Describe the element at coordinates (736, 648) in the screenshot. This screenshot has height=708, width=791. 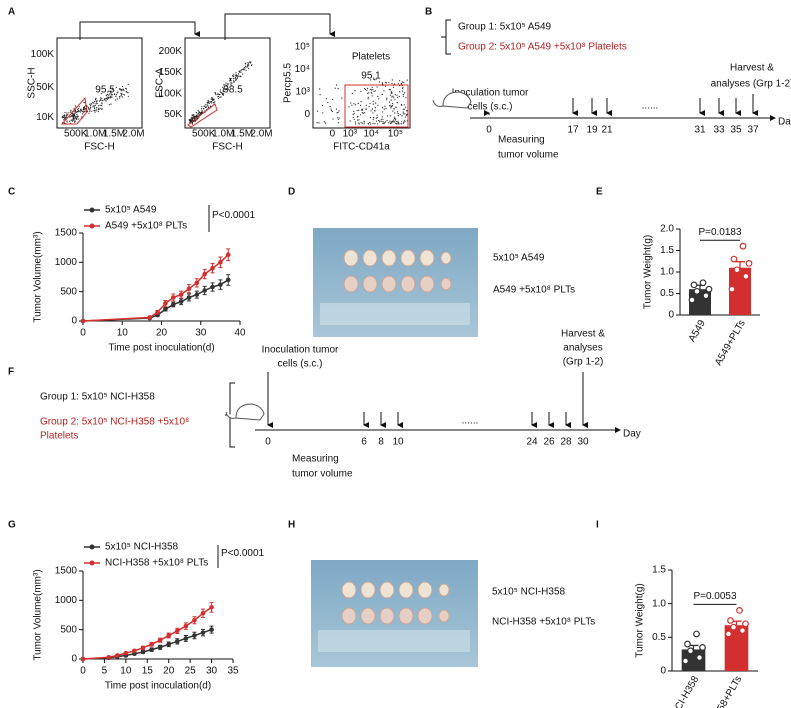
I see `bar` at that location.